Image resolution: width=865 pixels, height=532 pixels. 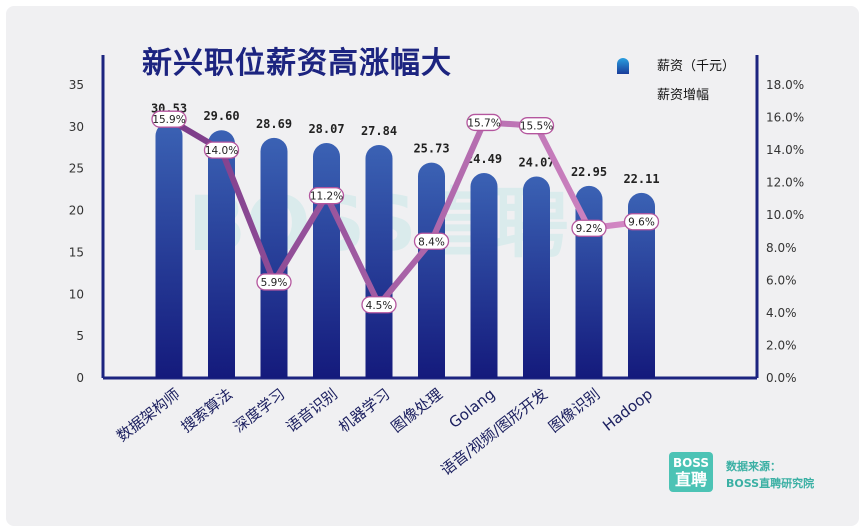 I want to click on boss-logo: BOSS 直聘, so click(x=691, y=472).